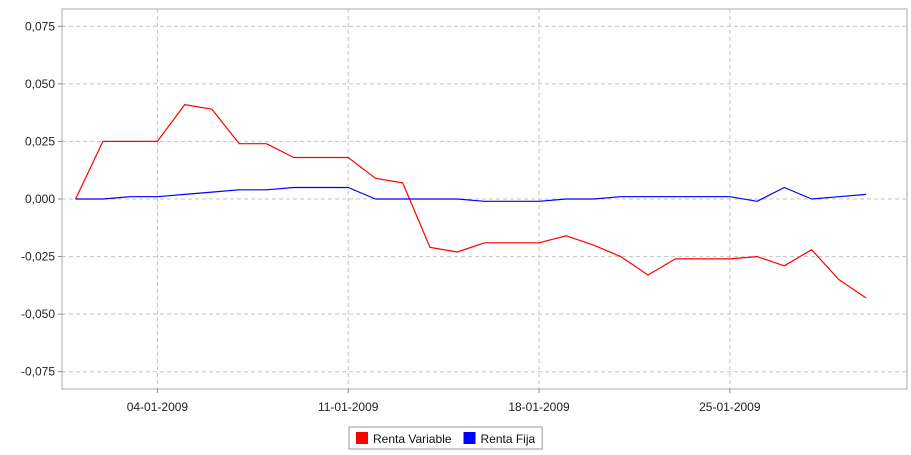 This screenshot has height=455, width=911. What do you see at coordinates (40, 26) in the screenshot?
I see `y-tick-label: 0,075` at bounding box center [40, 26].